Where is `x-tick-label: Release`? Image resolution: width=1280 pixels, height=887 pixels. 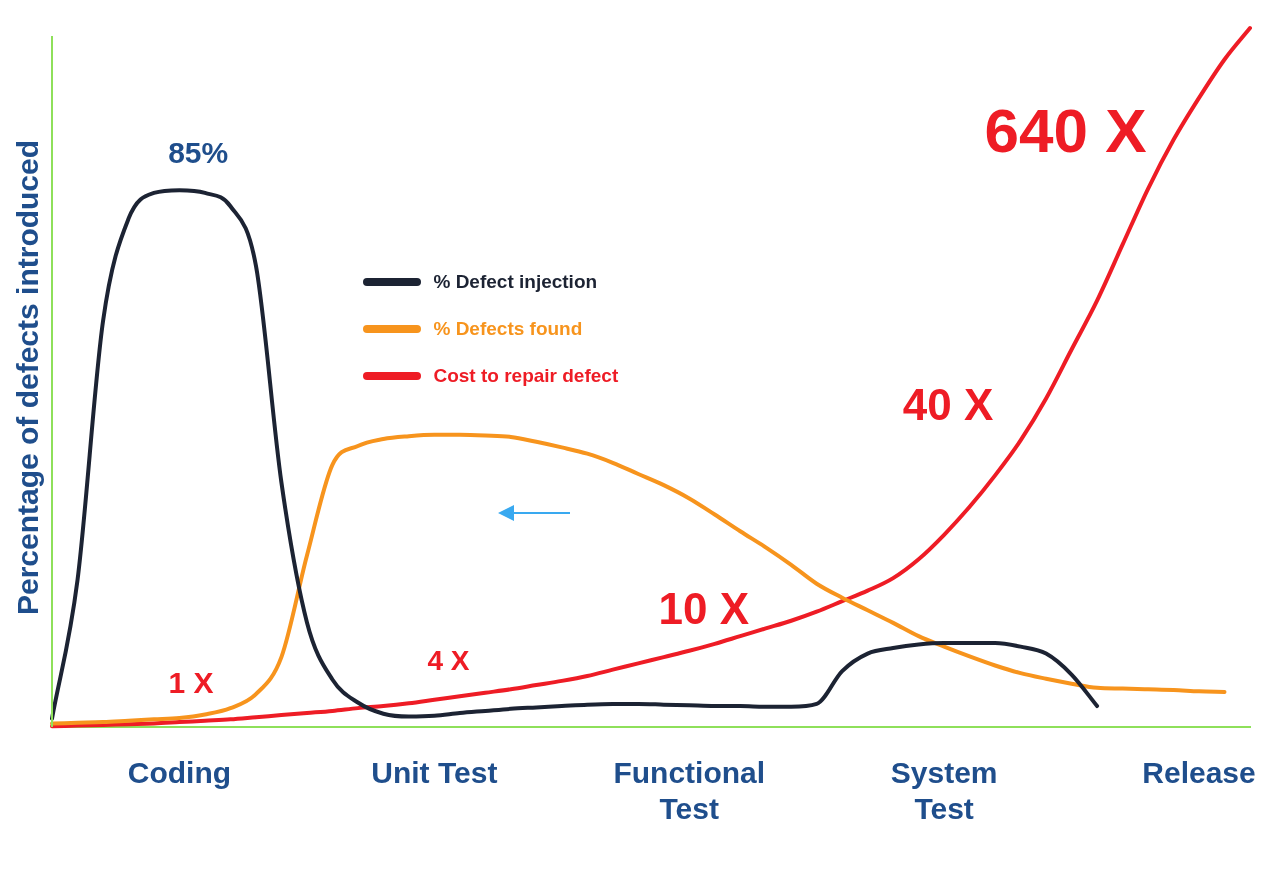
x-tick-label: Release is located at coordinates (1199, 773).